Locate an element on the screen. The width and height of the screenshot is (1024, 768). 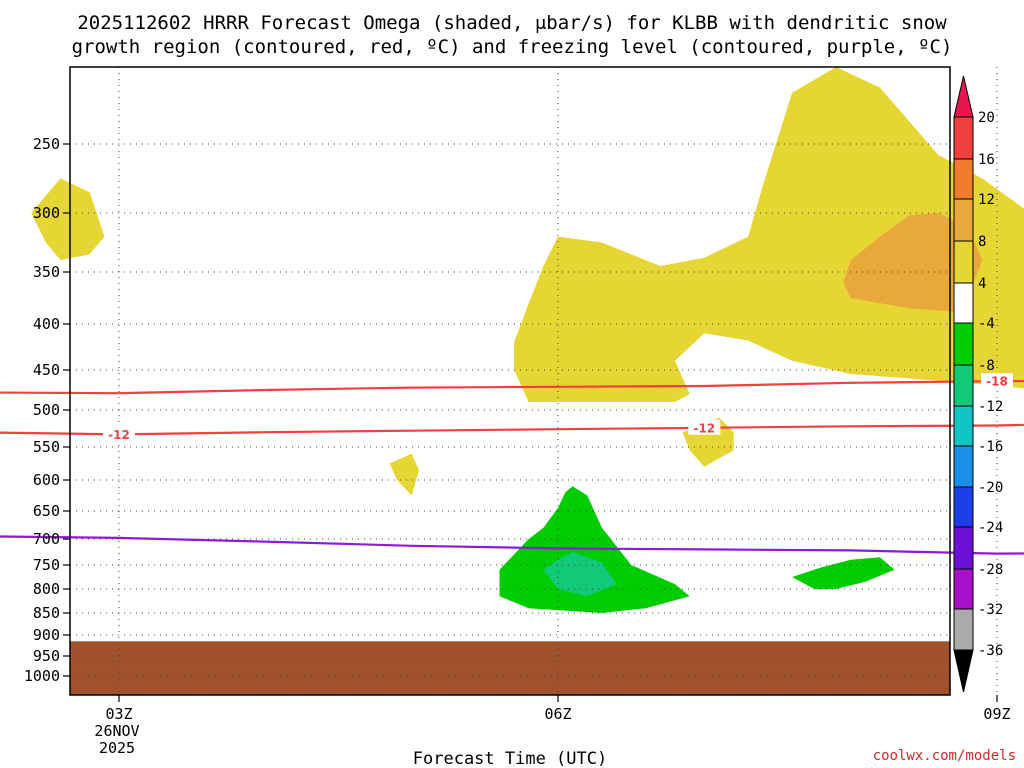
y-tick-label-400: 400 is located at coordinates (46, 324).